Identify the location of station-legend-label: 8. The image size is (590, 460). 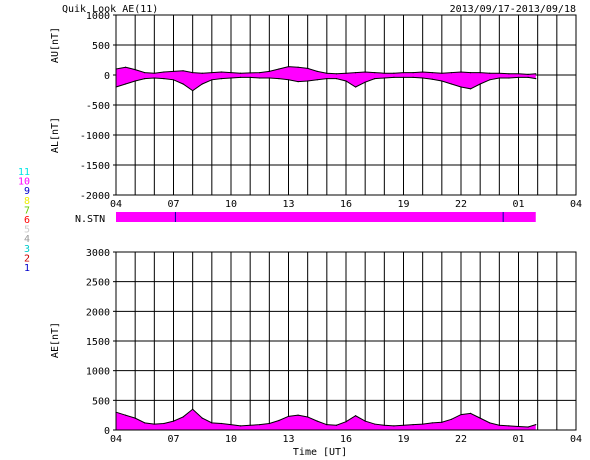
(27, 201).